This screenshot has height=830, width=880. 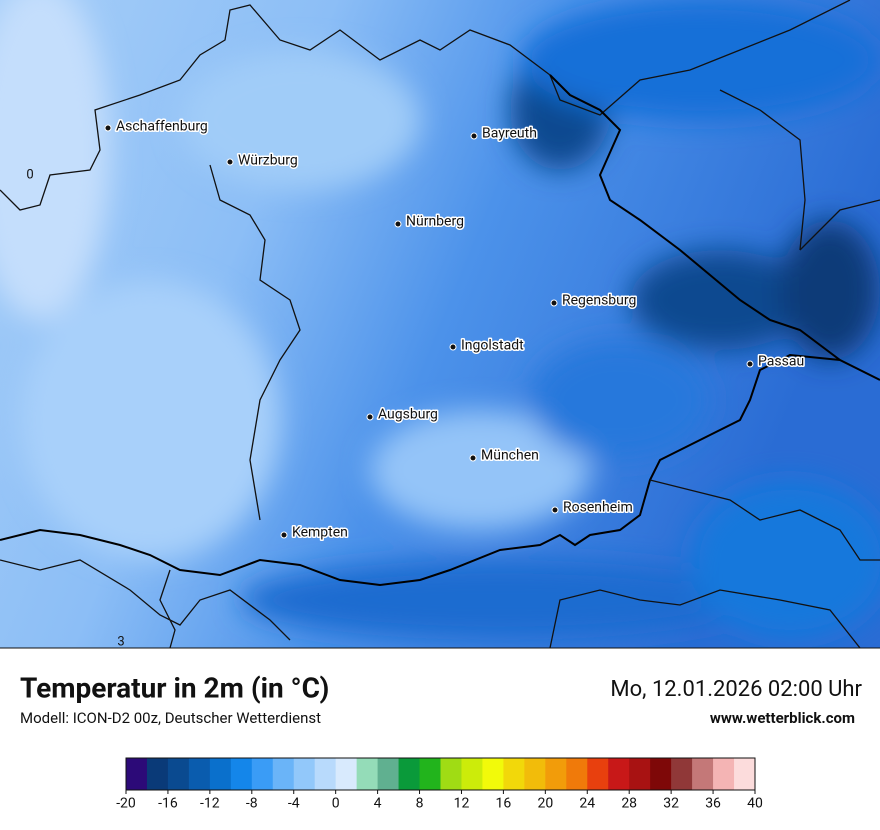 I want to click on city-label: Bayreuth, so click(x=509, y=134).